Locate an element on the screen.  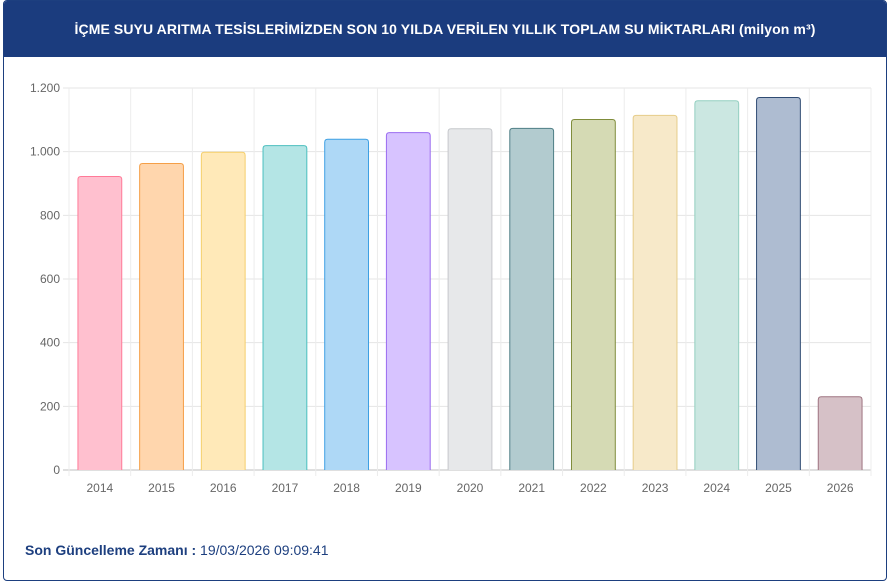
x-tick-label: 2026 is located at coordinates (840, 488).